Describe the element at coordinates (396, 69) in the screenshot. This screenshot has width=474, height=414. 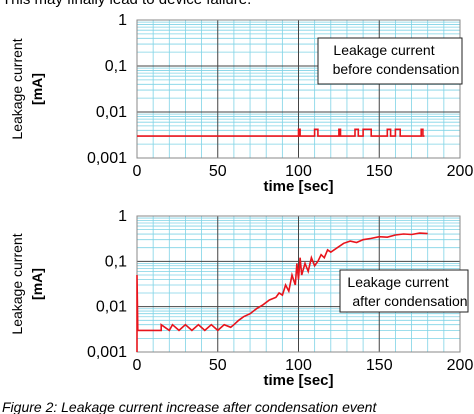
I see `annotation-text: before condensation` at that location.